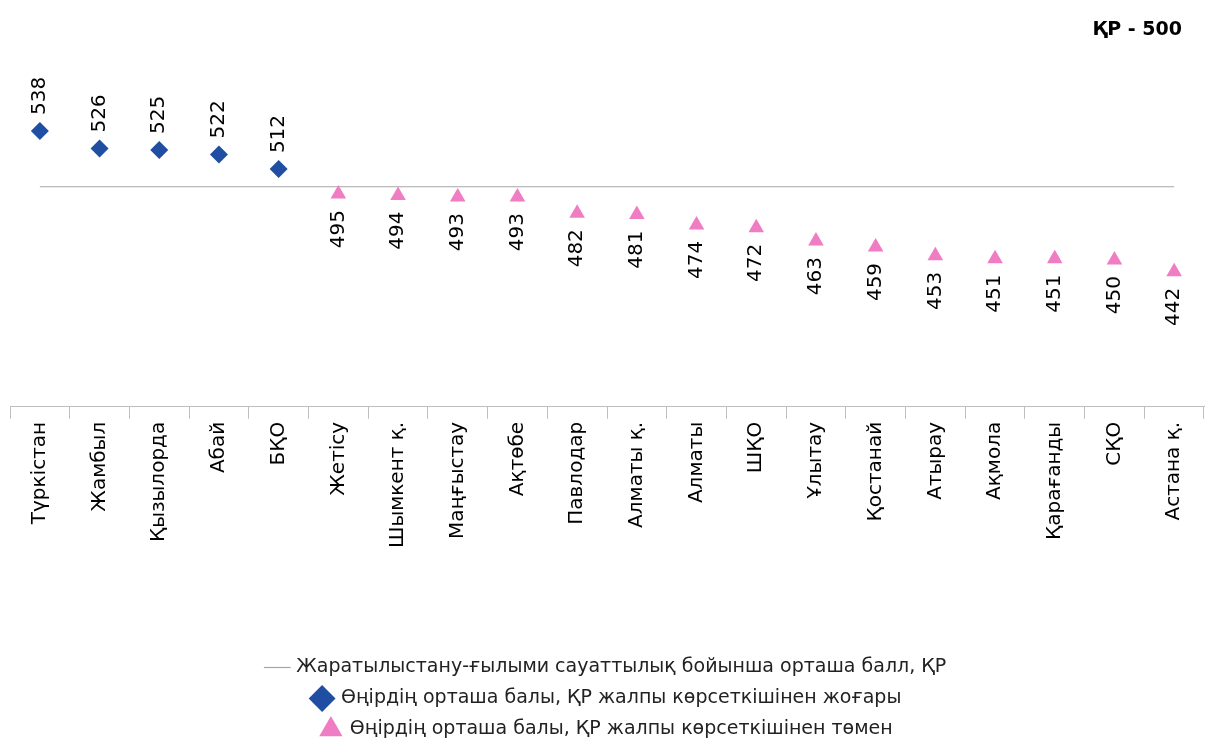 The image size is (1214, 749). I want to click on x-tick-label: Жетісу, so click(336, 458).